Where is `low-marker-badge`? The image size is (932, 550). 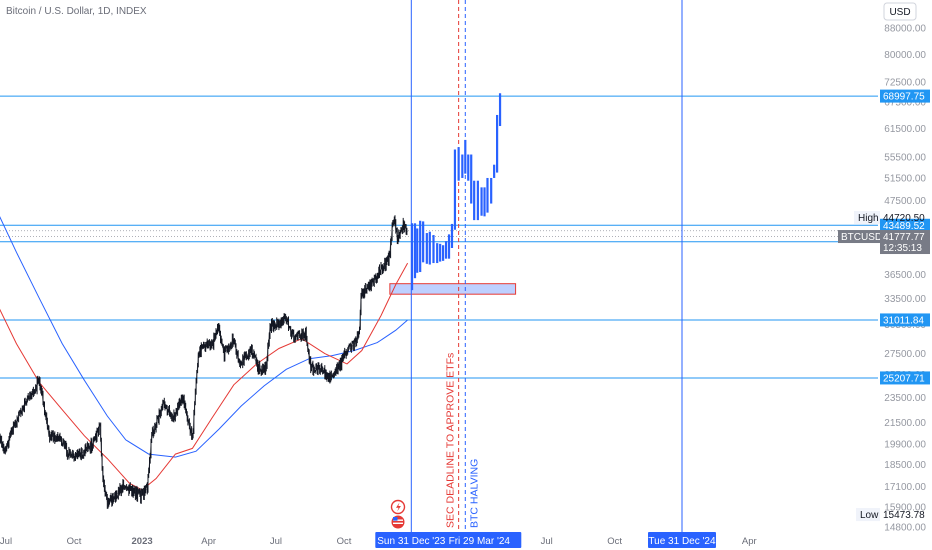 low-marker-badge is located at coordinates (868, 515).